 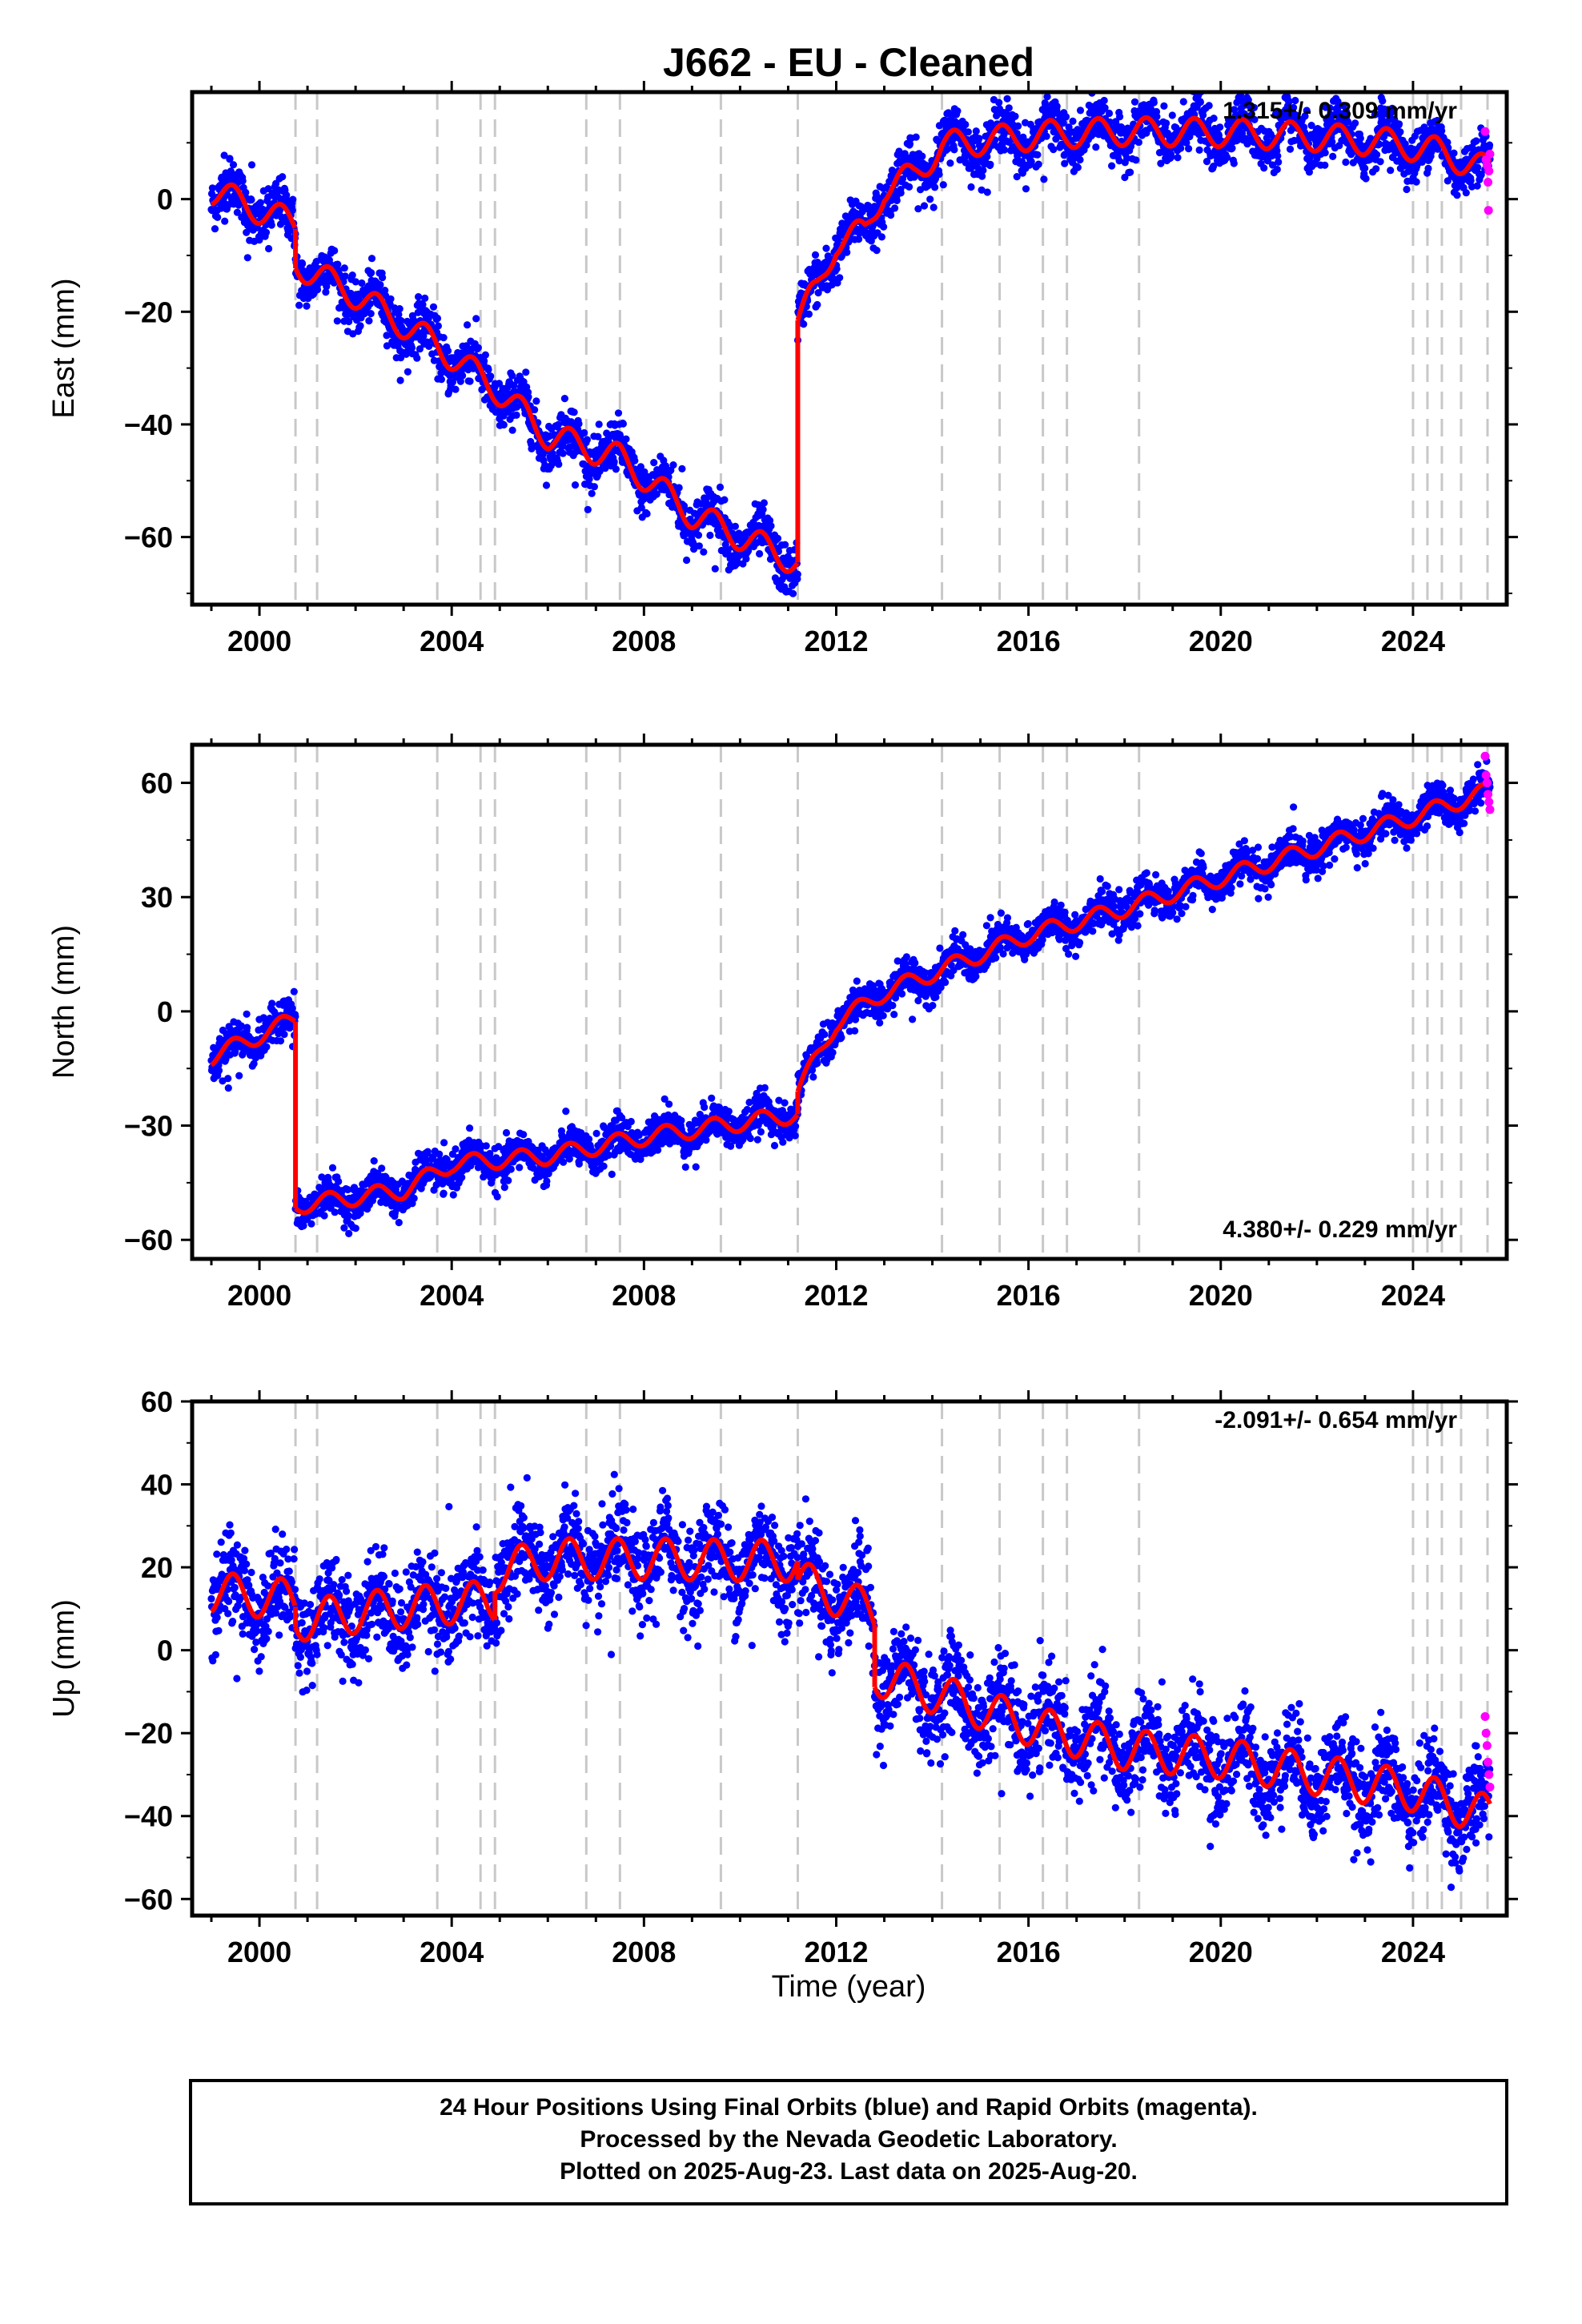 What do you see at coordinates (836, 641) in the screenshot?
I see `x-tick-label: 2012` at bounding box center [836, 641].